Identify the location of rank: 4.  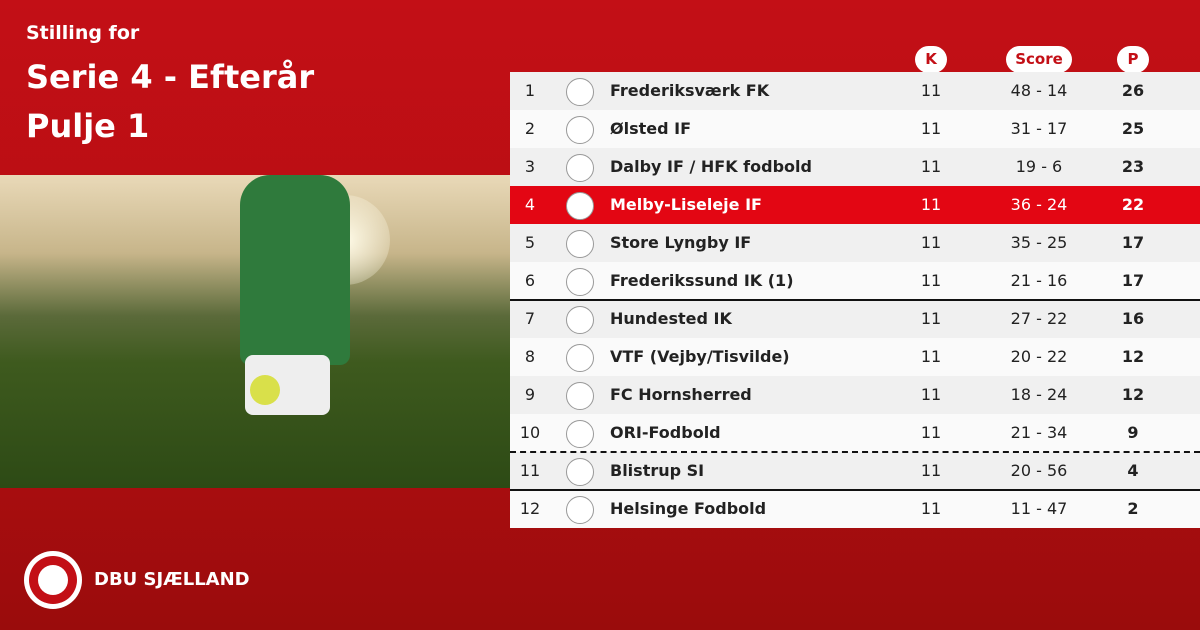
(530, 204).